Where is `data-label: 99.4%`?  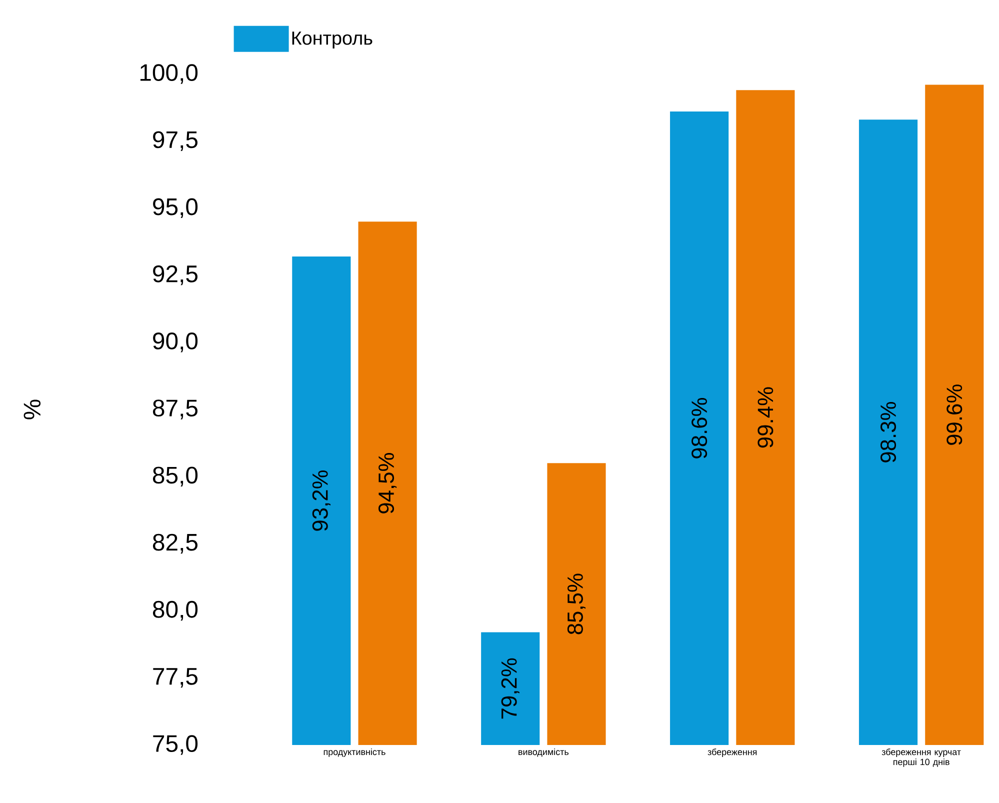
data-label: 99.4% is located at coordinates (766, 417).